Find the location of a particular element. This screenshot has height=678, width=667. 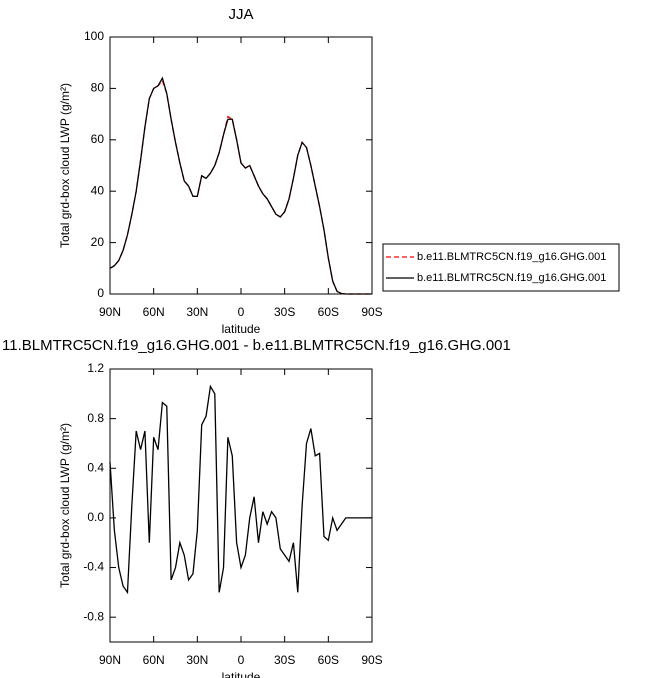

y-tick-label: 0.0 is located at coordinates (95, 517).